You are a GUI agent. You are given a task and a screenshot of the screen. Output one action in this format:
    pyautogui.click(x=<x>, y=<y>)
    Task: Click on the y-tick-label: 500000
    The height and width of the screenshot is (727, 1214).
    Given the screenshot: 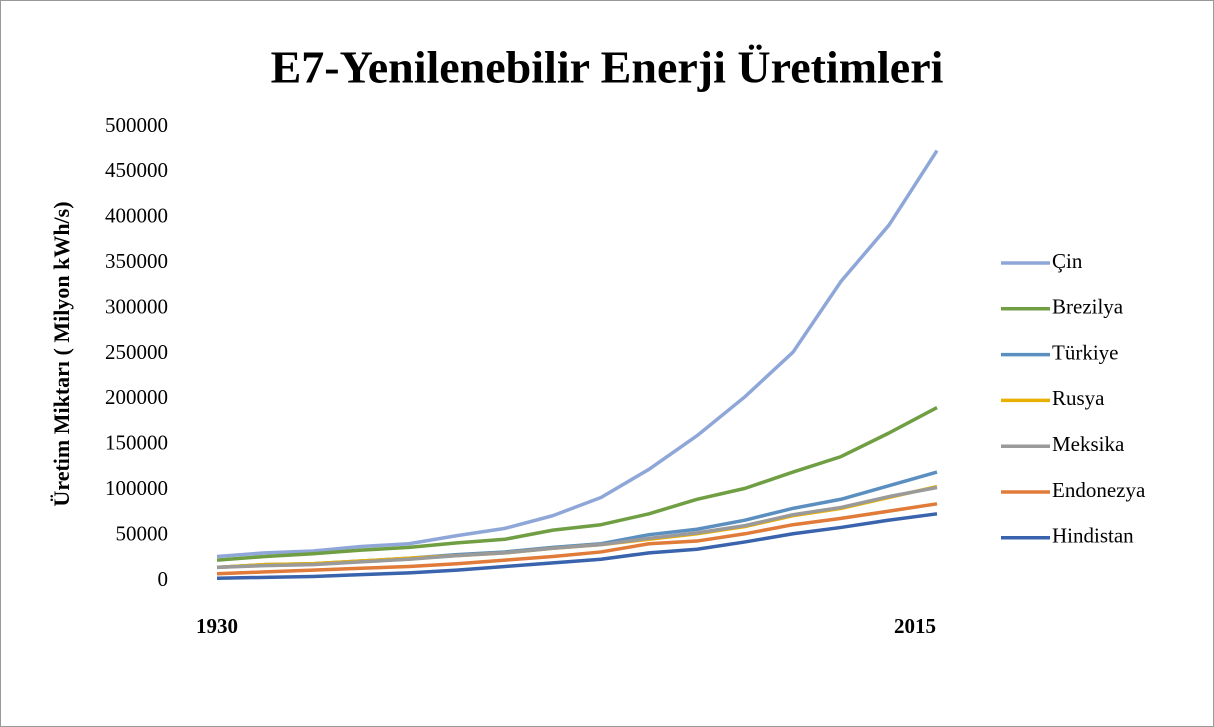 What is the action you would take?
    pyautogui.click(x=136, y=125)
    